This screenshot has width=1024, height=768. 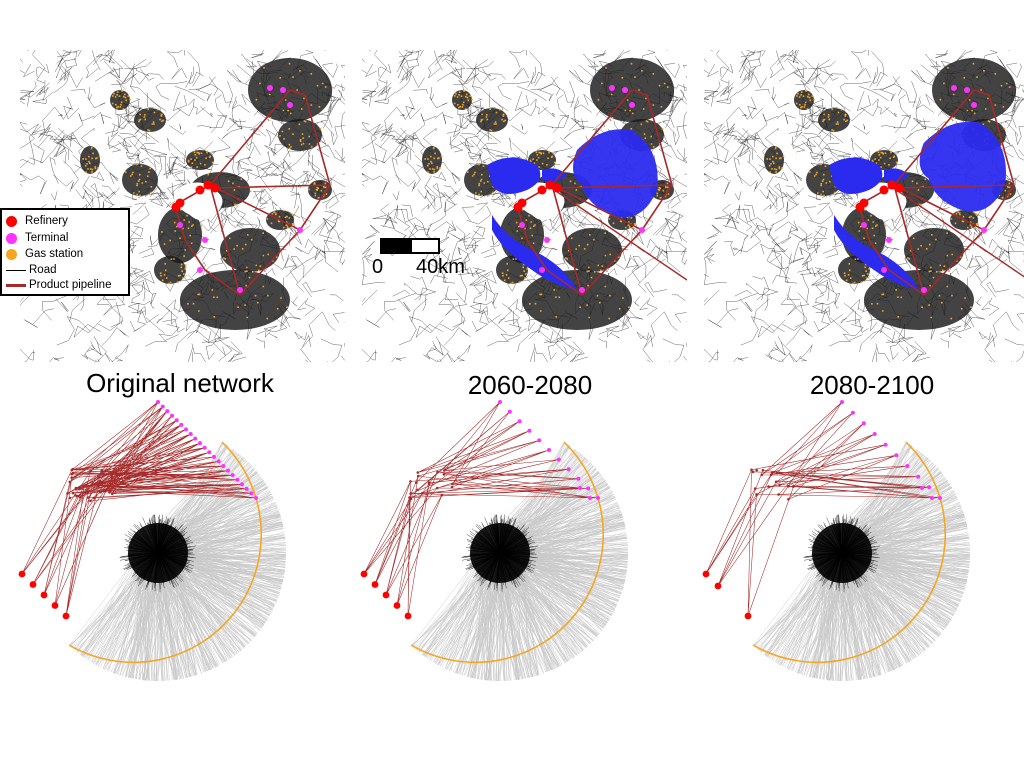 I want to click on bay-water, so click(x=198, y=201).